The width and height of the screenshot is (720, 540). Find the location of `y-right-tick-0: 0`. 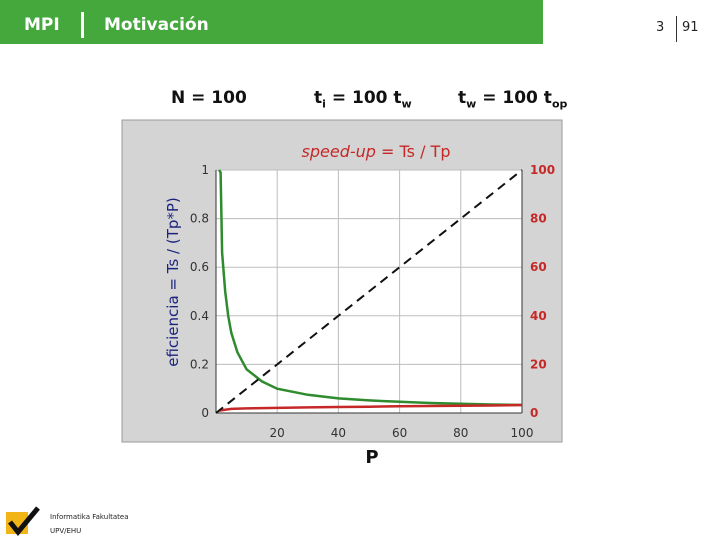

y-right-tick-0: 0 is located at coordinates (534, 413).